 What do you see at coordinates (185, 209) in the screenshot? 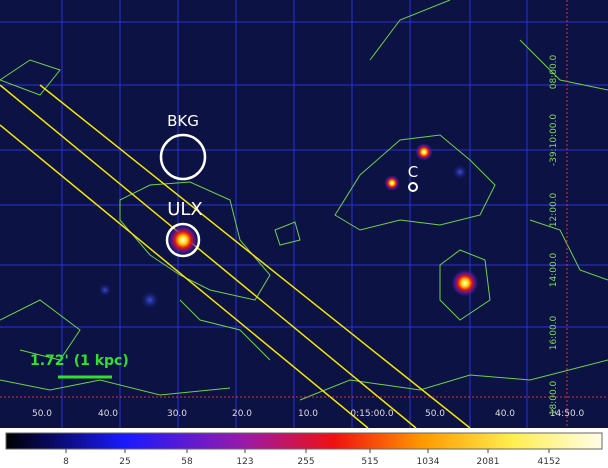
I see `source-label: ULX` at bounding box center [185, 209].